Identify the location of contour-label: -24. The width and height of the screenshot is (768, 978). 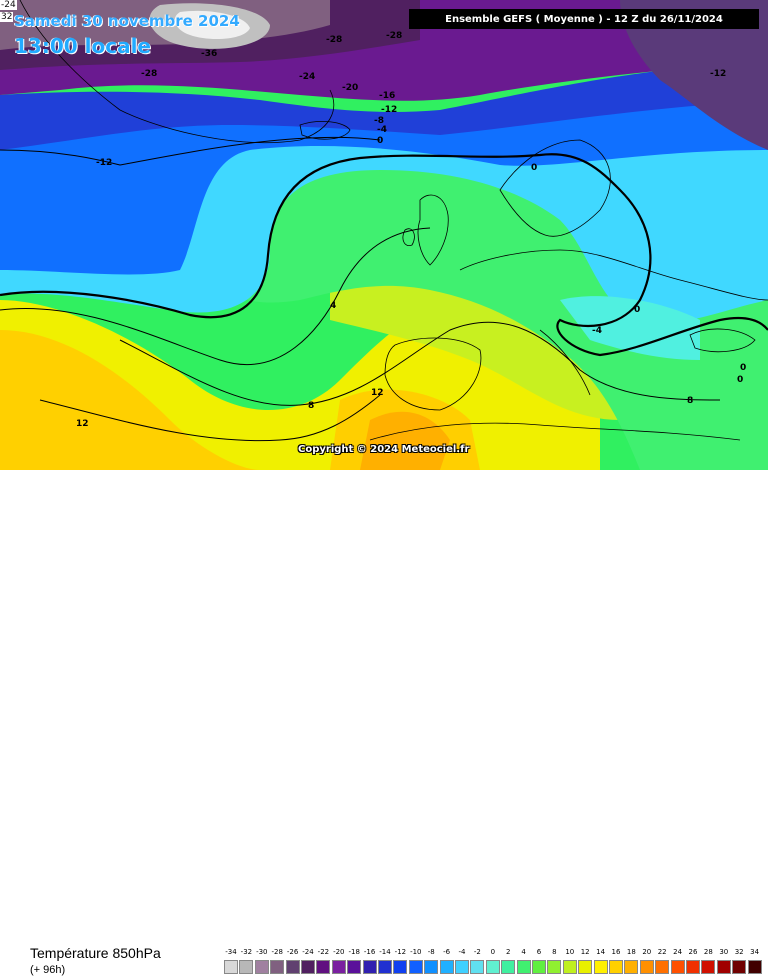
(307, 77).